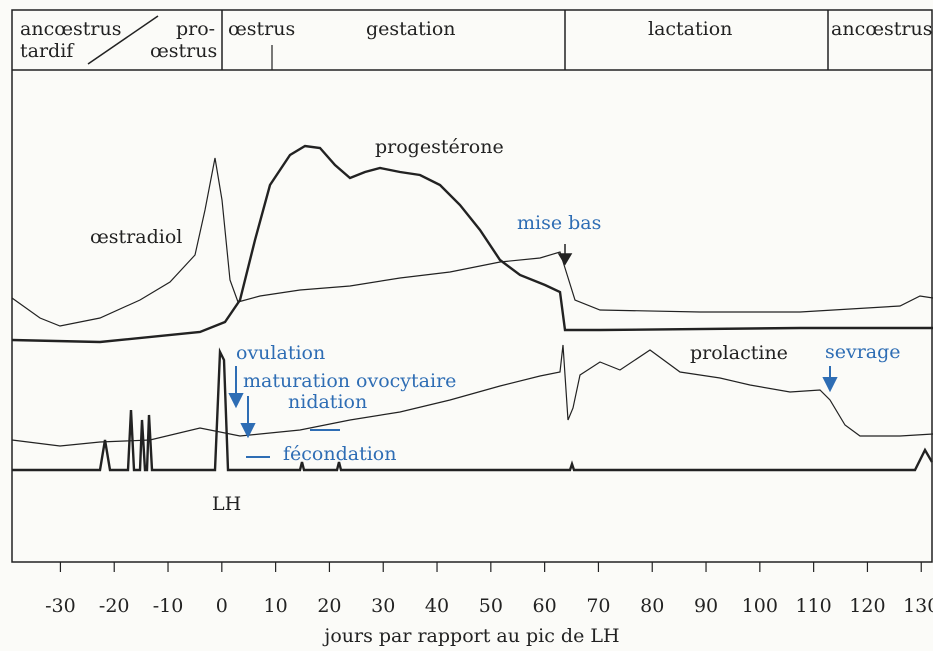  I want to click on x-tick-label: 80, so click(652, 606).